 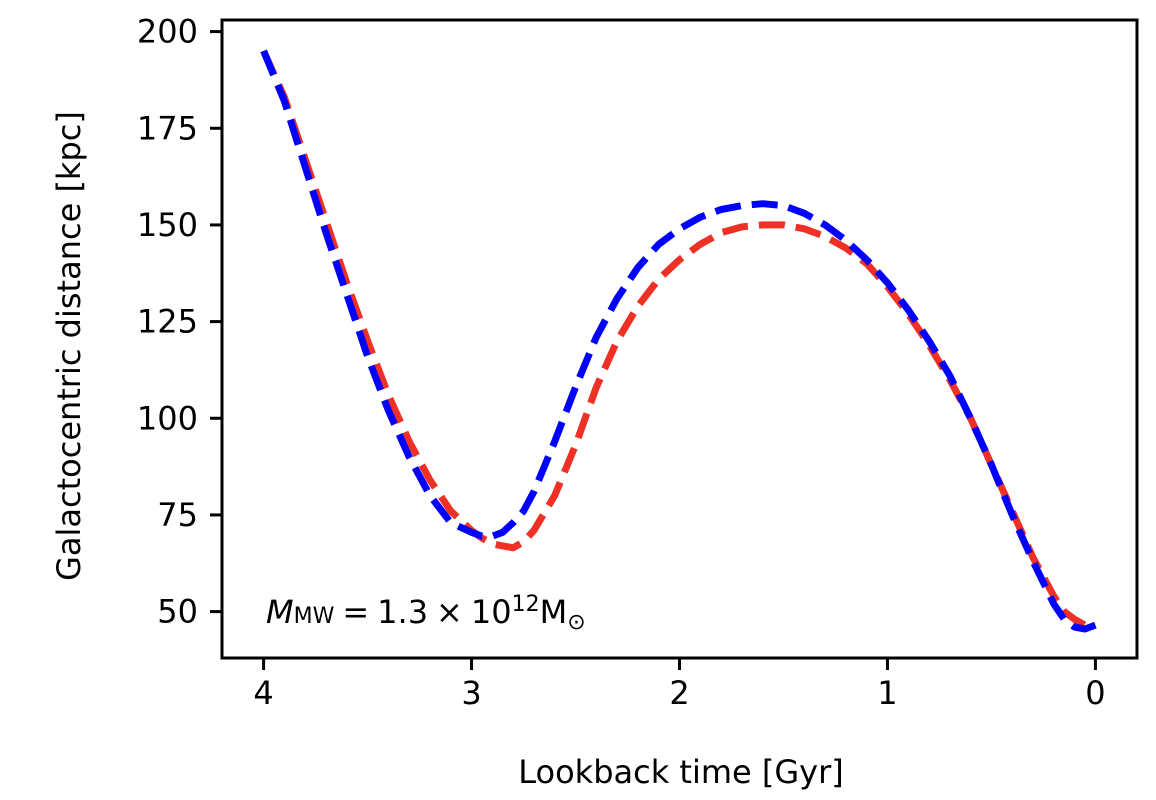 I want to click on x-tick-label: 3, so click(x=471, y=693).